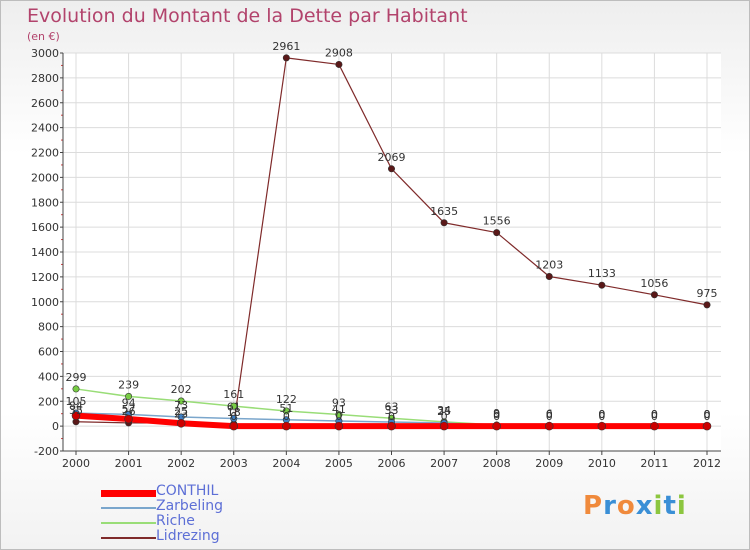 The width and height of the screenshot is (750, 550). I want to click on y-tick-label: 2600, so click(45, 103).